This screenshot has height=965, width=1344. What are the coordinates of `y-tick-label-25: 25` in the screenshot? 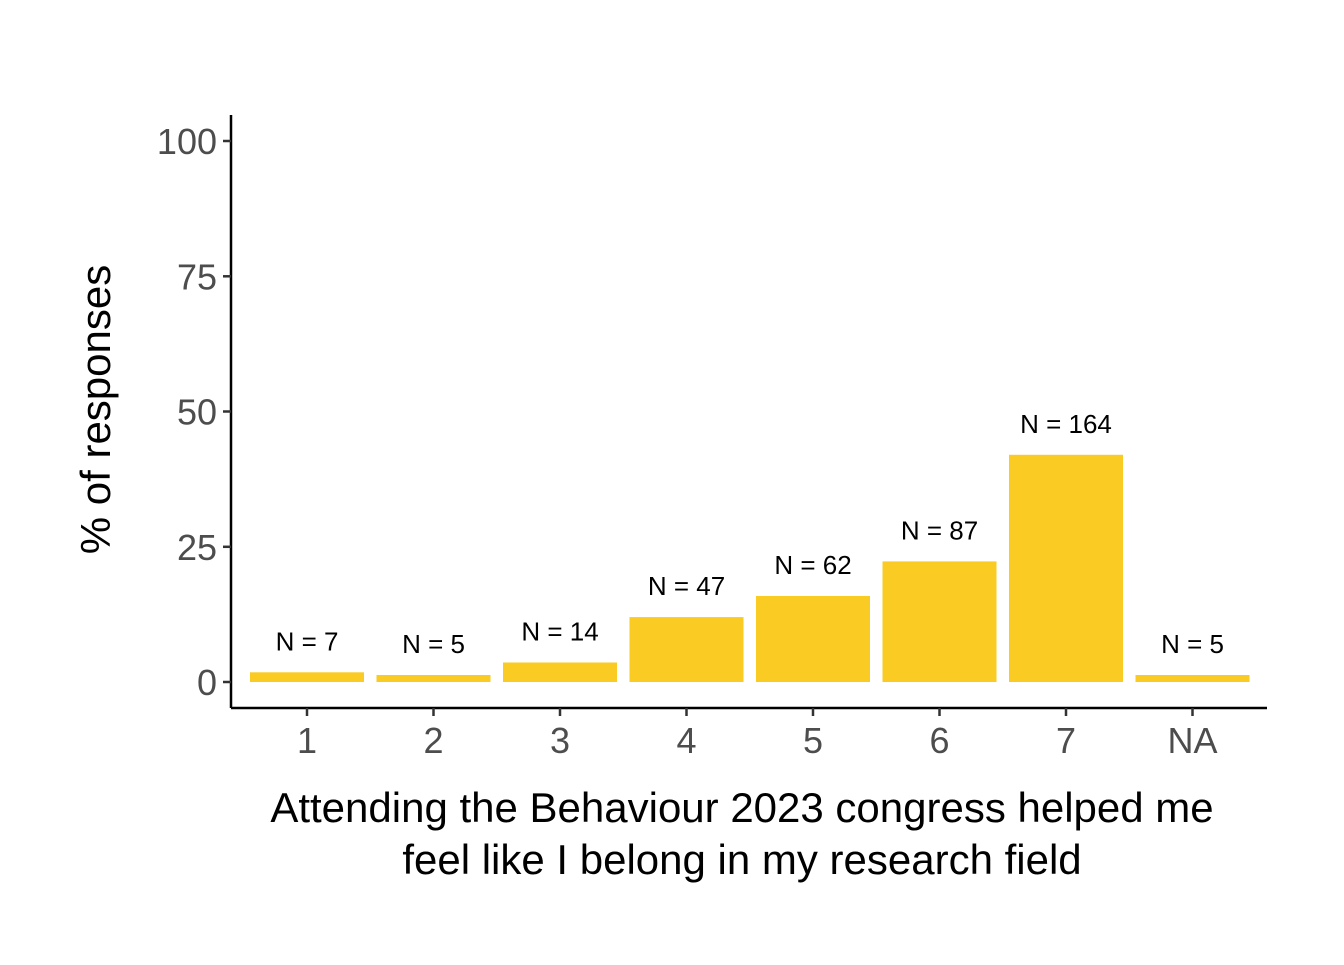 It's located at (197, 547).